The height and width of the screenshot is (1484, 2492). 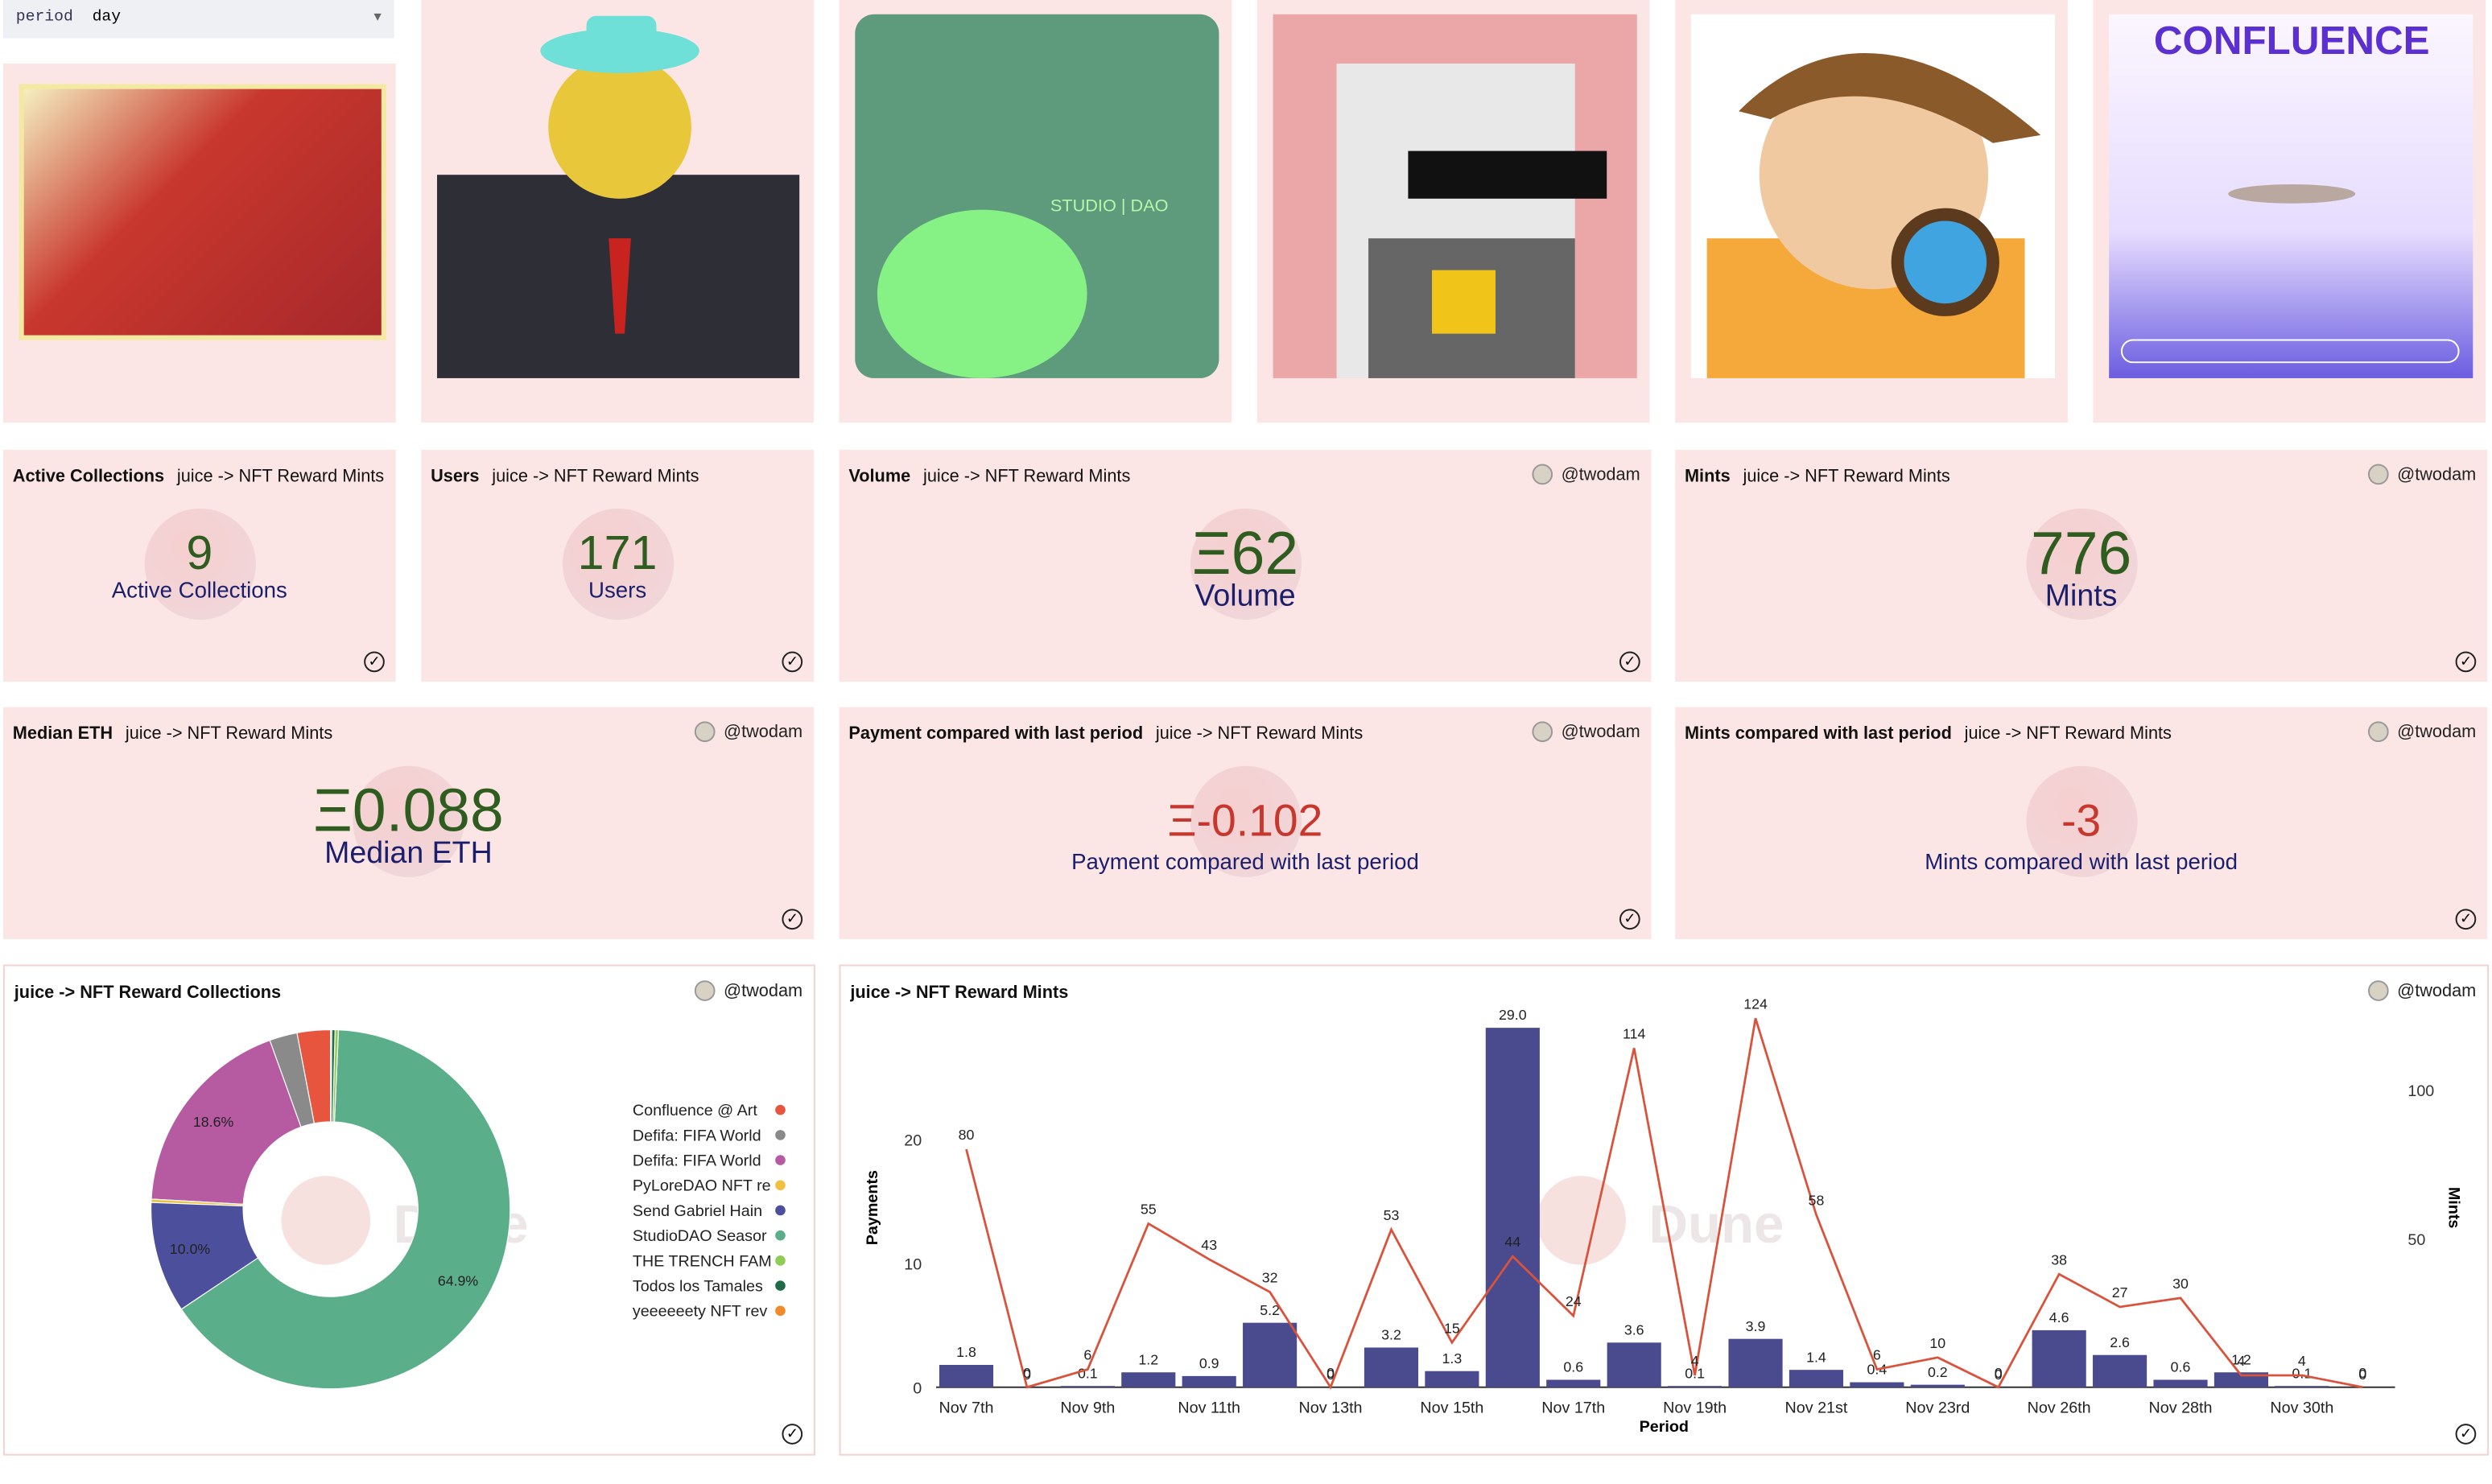 What do you see at coordinates (1756, 1326) in the screenshot?
I see `bar-label: 3.9` at bounding box center [1756, 1326].